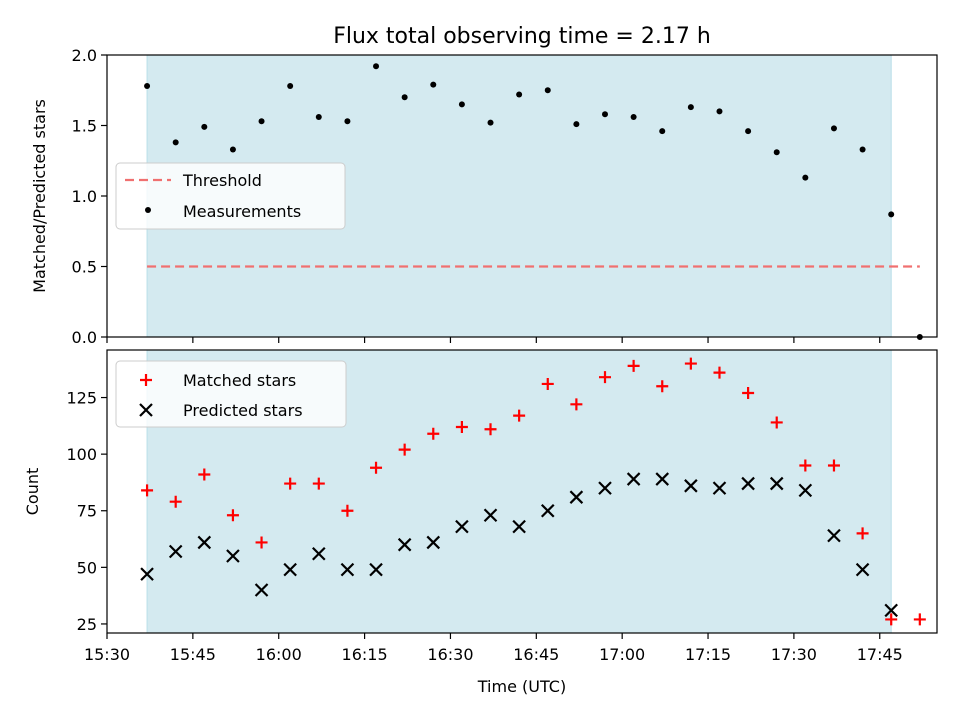 This screenshot has height=720, width=960. I want to click on y-tick-label: 0.0, so click(84, 337).